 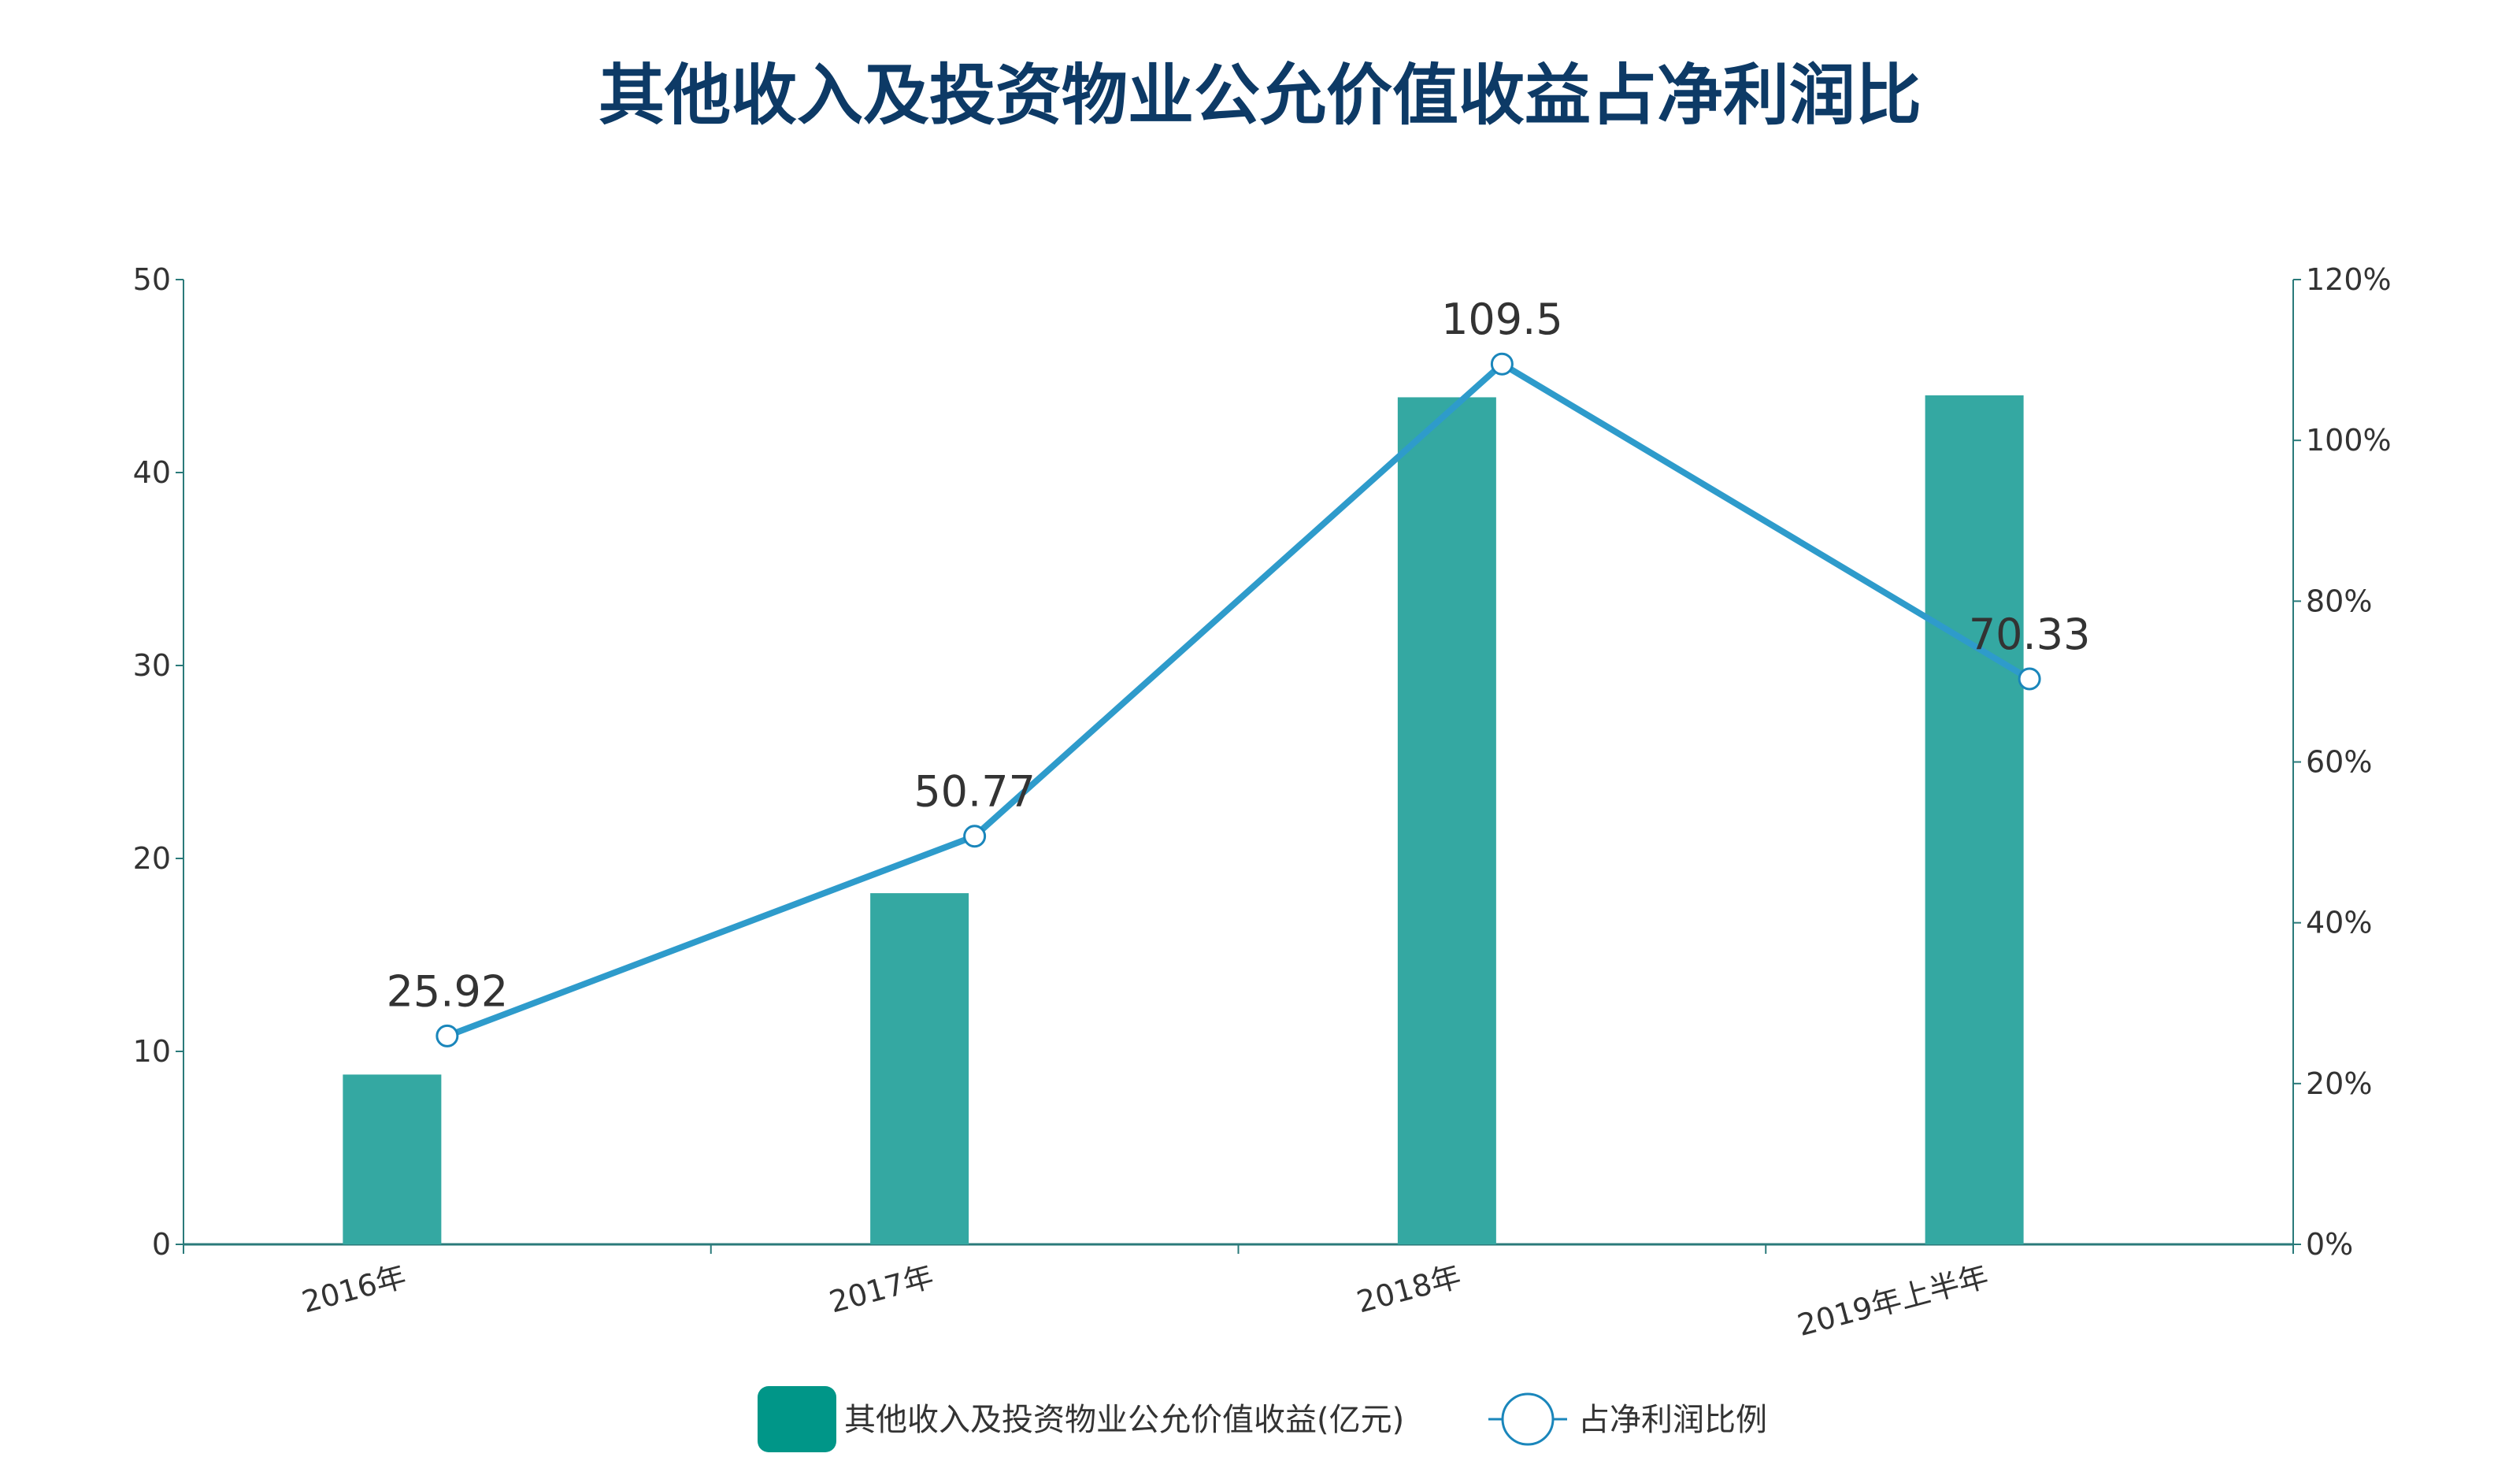 I want to click on y-left-tick-label: 0, so click(x=161, y=1244).